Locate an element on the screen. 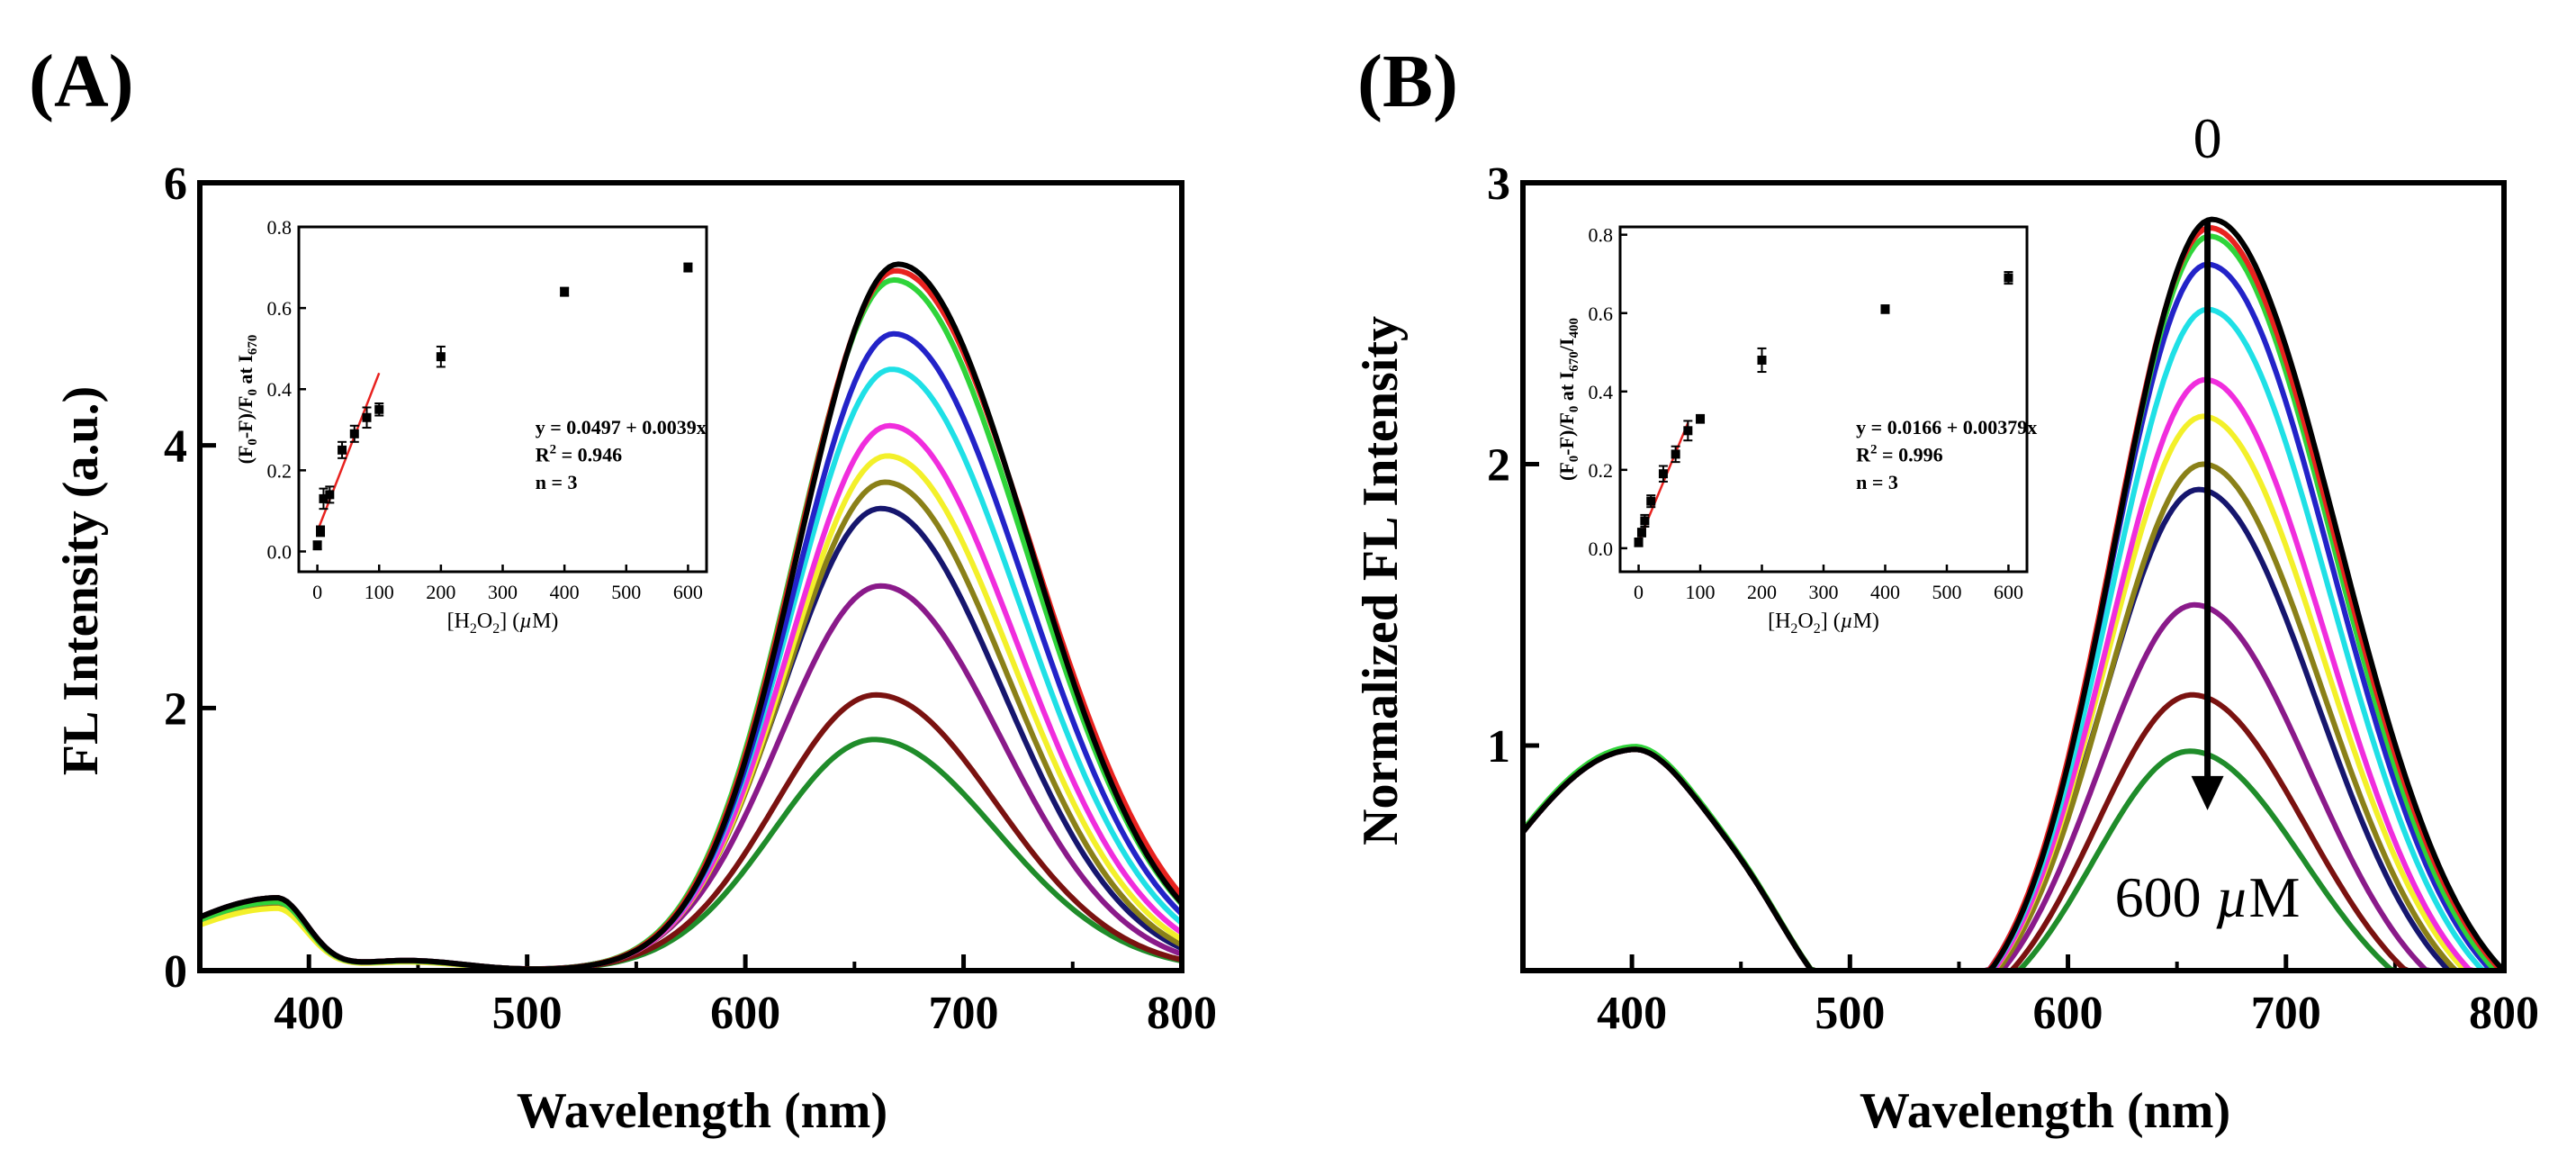 The width and height of the screenshot is (2576, 1166). inset-fit-line is located at coordinates (348, 452).